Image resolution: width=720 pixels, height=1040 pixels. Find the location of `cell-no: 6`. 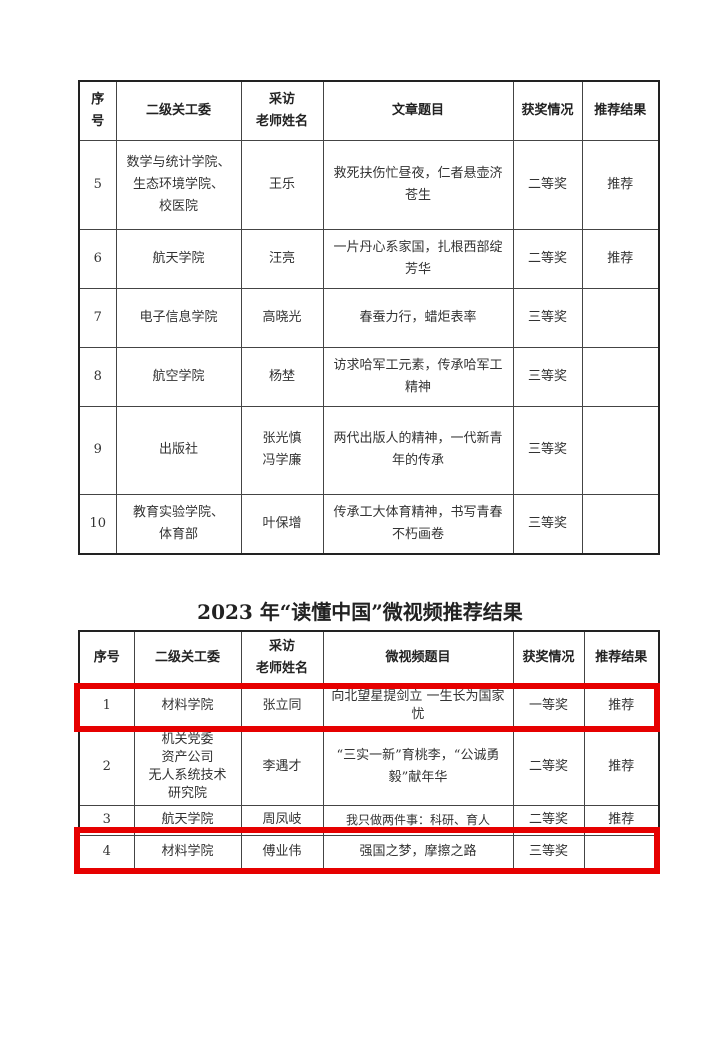

cell-no: 6 is located at coordinates (97, 258).